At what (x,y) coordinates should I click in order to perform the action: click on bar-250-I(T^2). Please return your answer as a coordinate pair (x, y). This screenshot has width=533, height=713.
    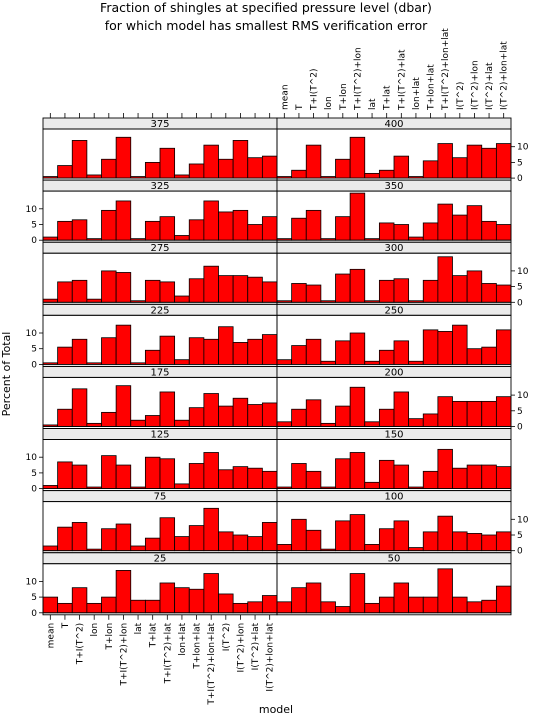
    Looking at the image, I should click on (460, 344).